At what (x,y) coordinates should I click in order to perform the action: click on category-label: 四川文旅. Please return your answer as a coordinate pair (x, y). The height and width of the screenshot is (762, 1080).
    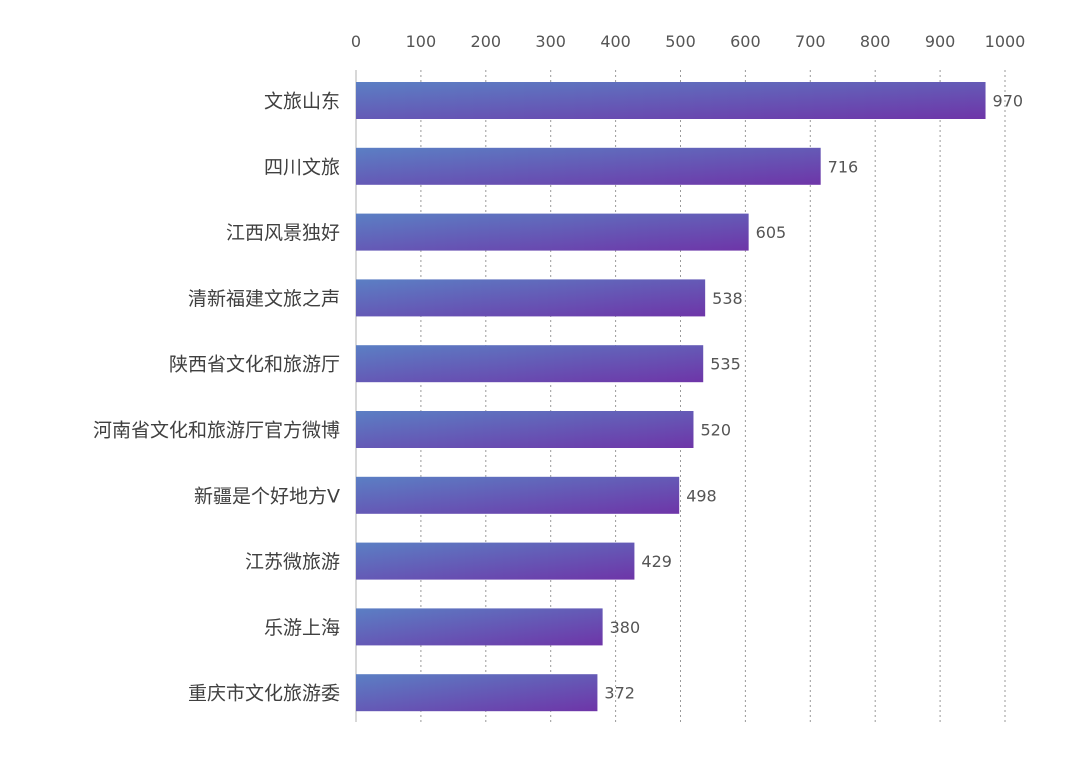
    Looking at the image, I should click on (302, 167).